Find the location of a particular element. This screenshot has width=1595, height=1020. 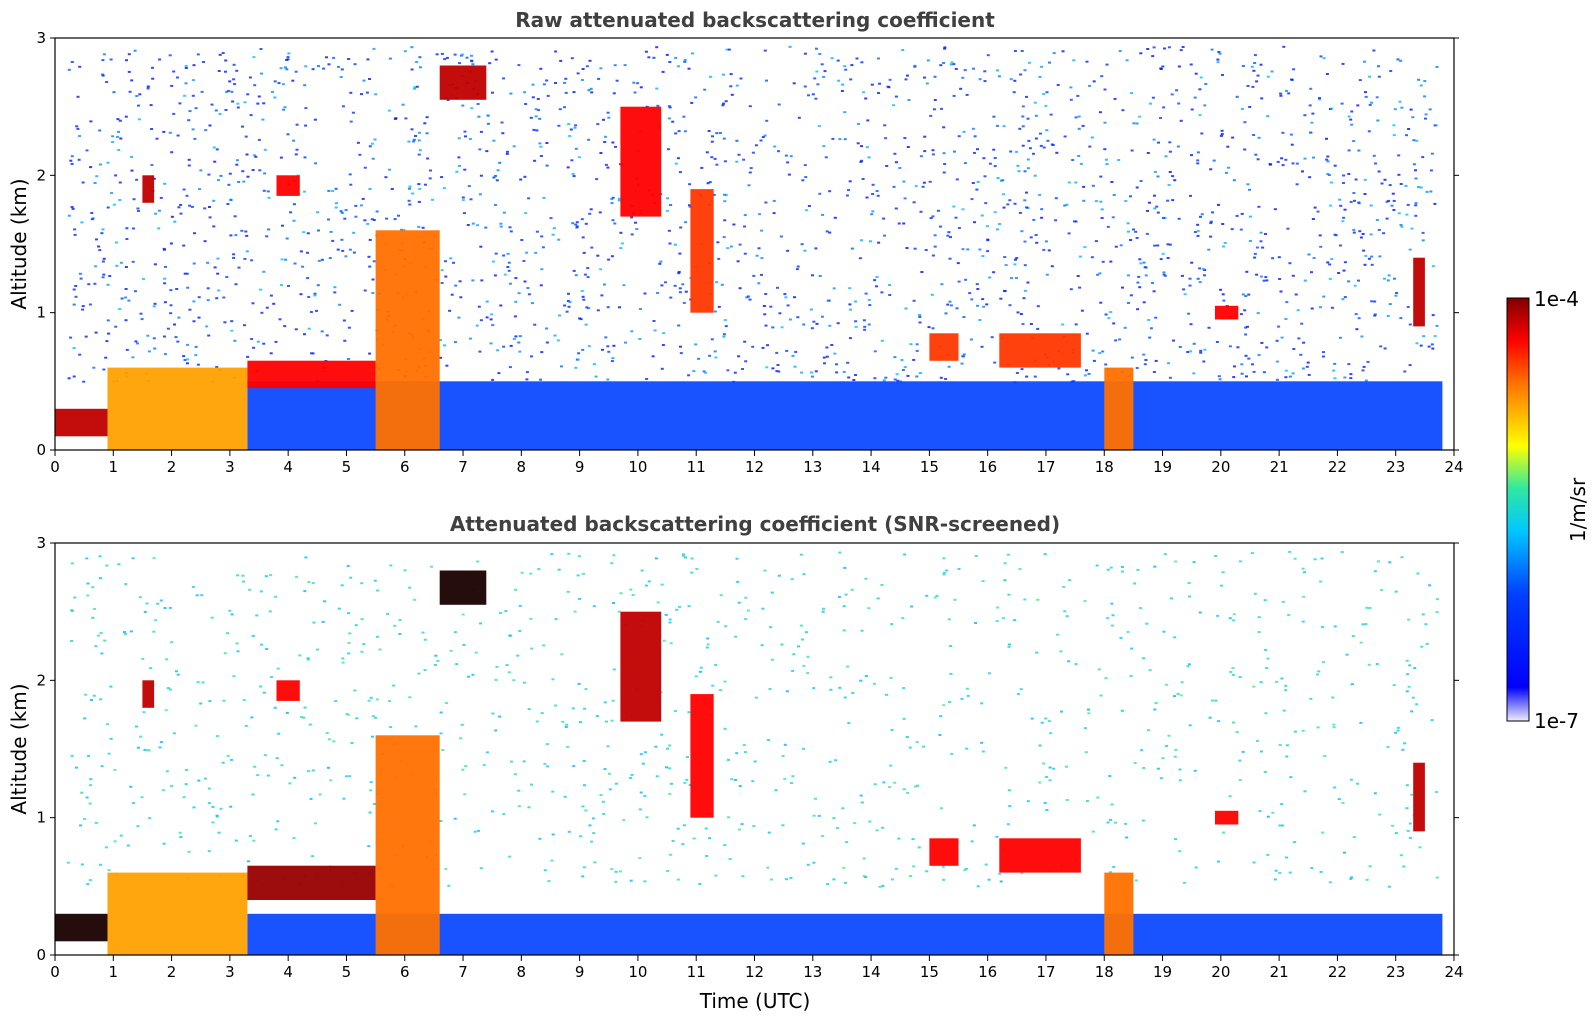

heatmap-cell is located at coordinates (1227, 817).